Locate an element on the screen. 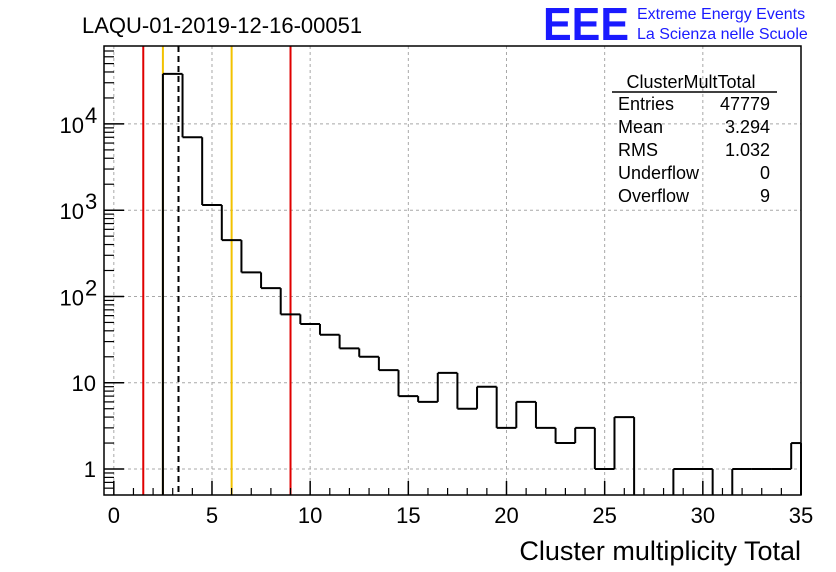 The width and height of the screenshot is (836, 572). x-tick-label: 35 is located at coordinates (801, 515).